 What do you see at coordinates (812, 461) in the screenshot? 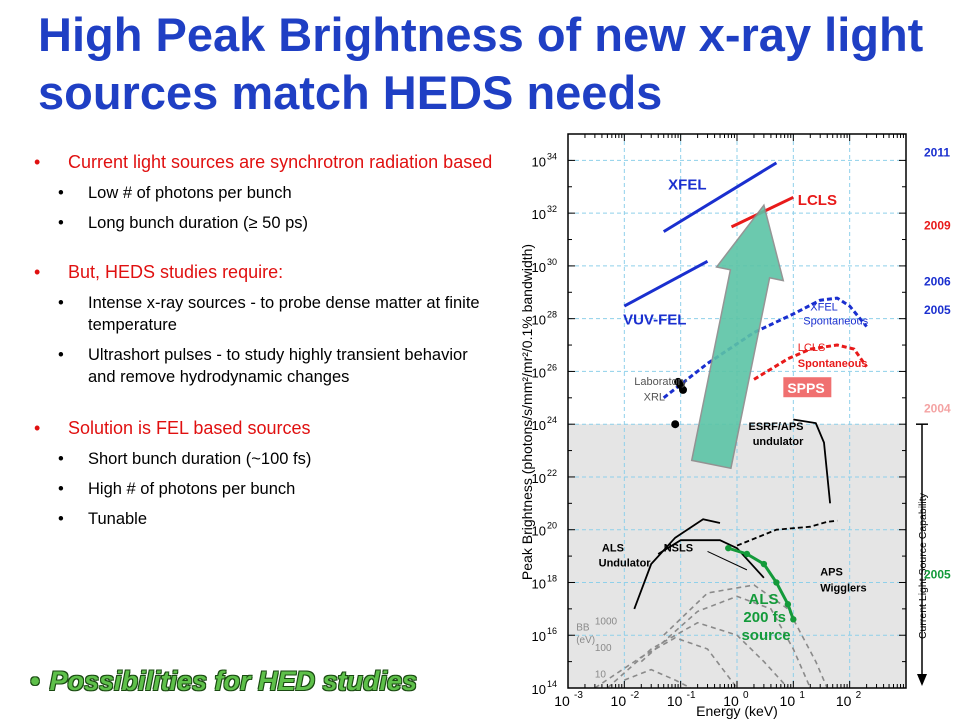
I see `esrf-aps-undulator-series` at bounding box center [812, 461].